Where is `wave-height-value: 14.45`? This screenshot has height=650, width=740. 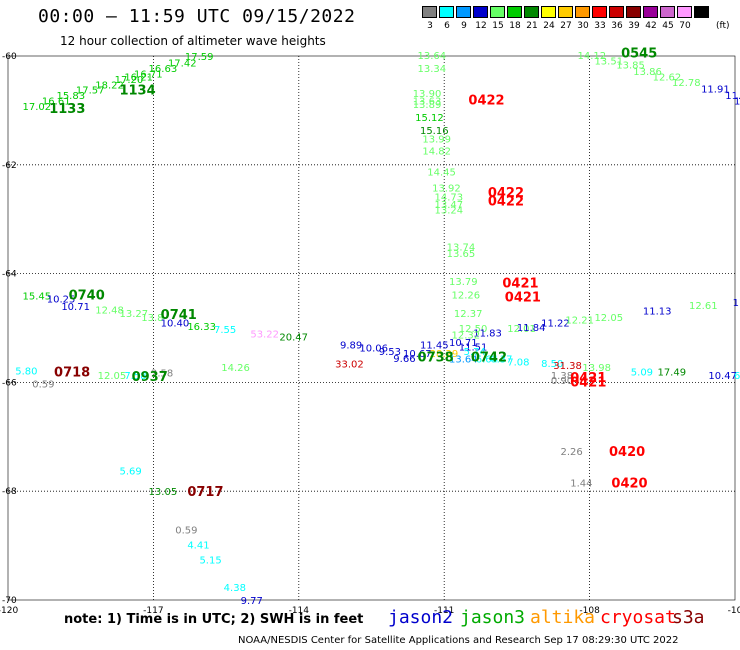
wave-height-value: 14.45 is located at coordinates (441, 172).